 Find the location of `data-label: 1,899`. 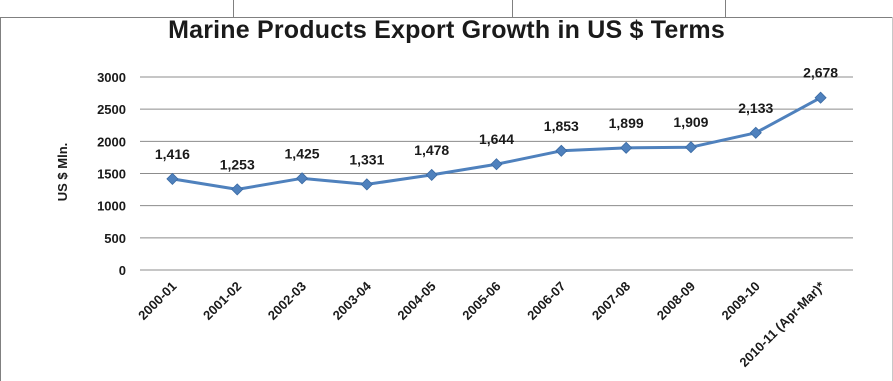

data-label: 1,899 is located at coordinates (626, 123).